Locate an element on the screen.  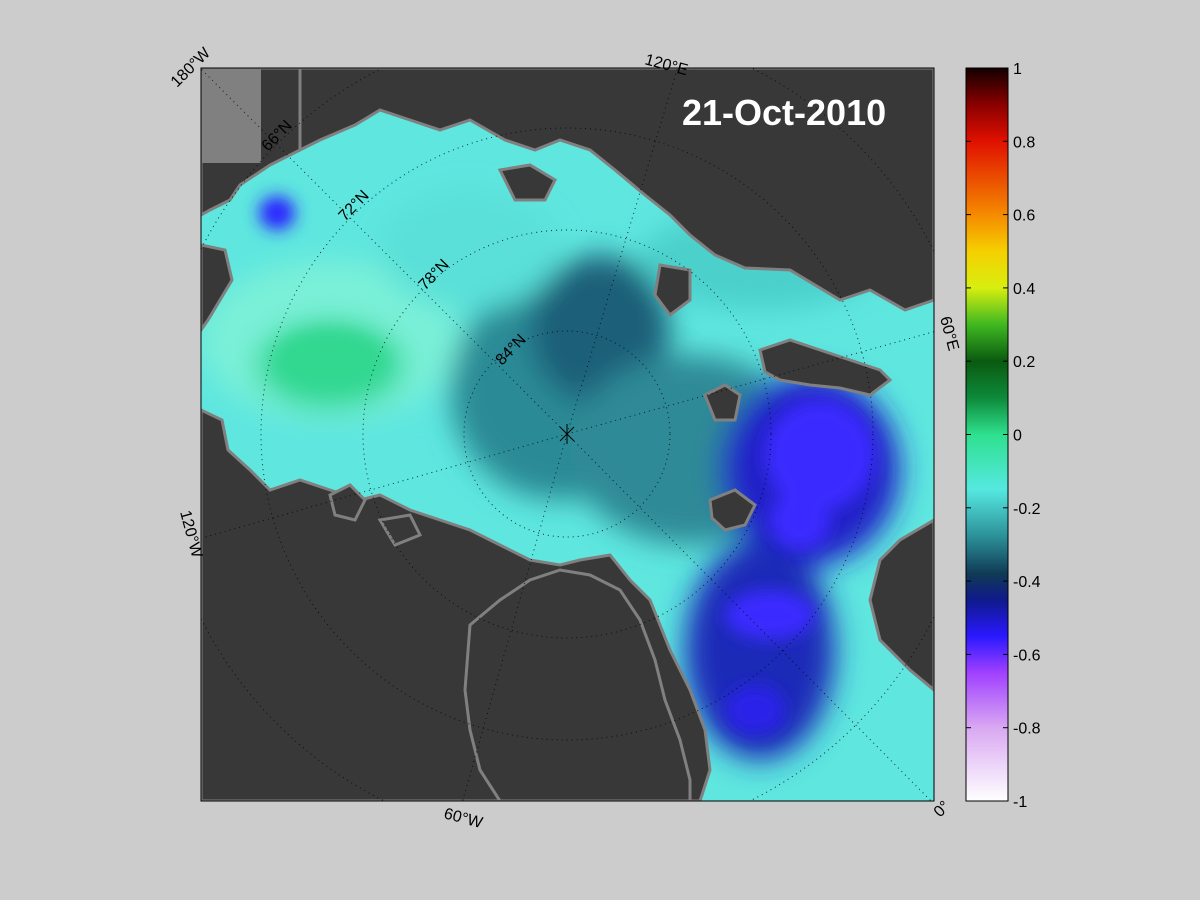
colorbar-tick-label: -1 is located at coordinates (1020, 802).